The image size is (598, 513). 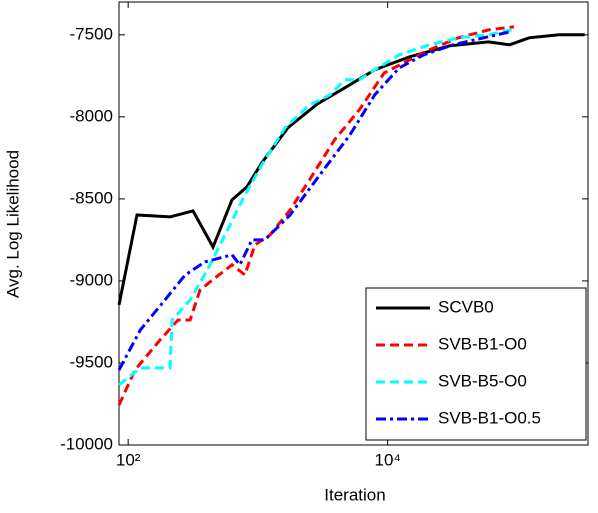 I want to click on y-tick-label: -8000, so click(x=91, y=115).